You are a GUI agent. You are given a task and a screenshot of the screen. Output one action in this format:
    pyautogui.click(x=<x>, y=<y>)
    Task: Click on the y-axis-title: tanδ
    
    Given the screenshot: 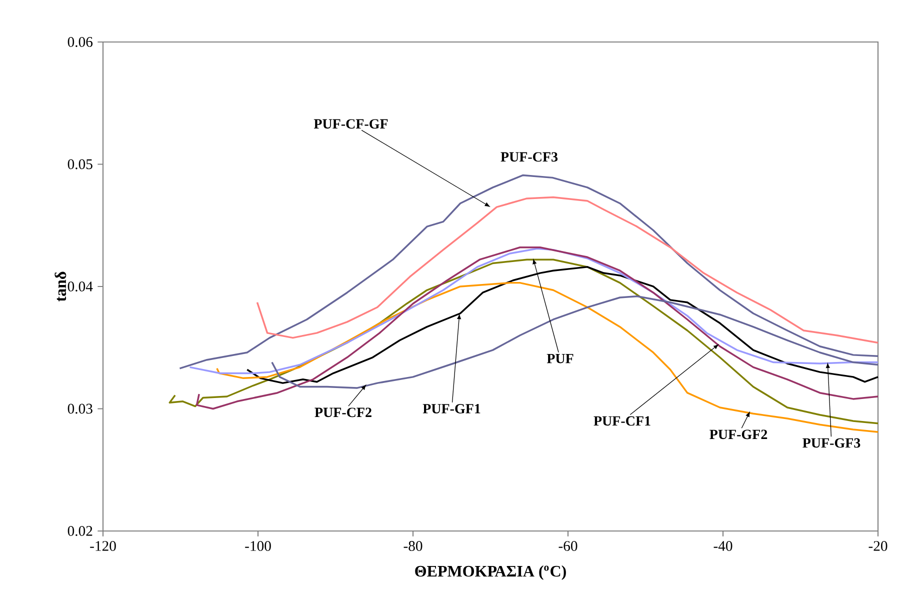 What is the action you would take?
    pyautogui.click(x=60, y=287)
    